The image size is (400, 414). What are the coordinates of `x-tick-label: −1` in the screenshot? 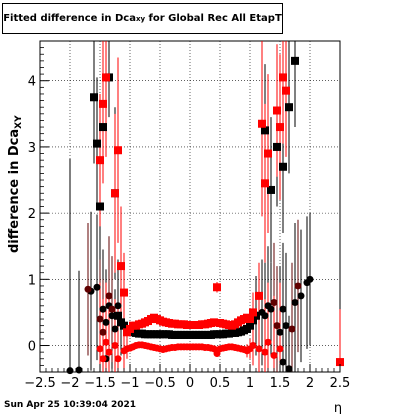 It's located at (129, 383).